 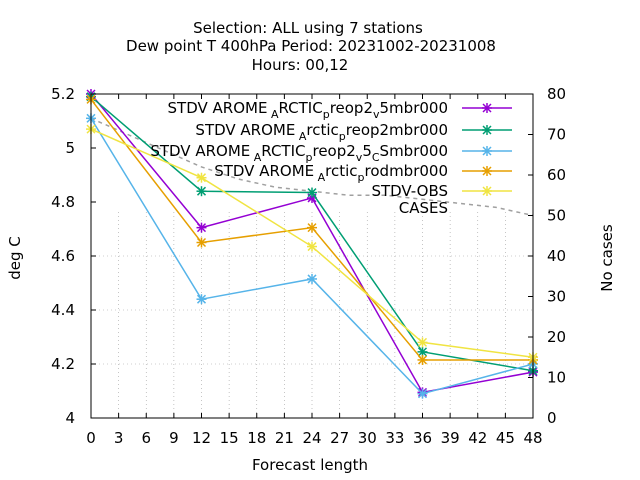 What do you see at coordinates (256, 438) in the screenshot?
I see `x-tick-label: 18` at bounding box center [256, 438].